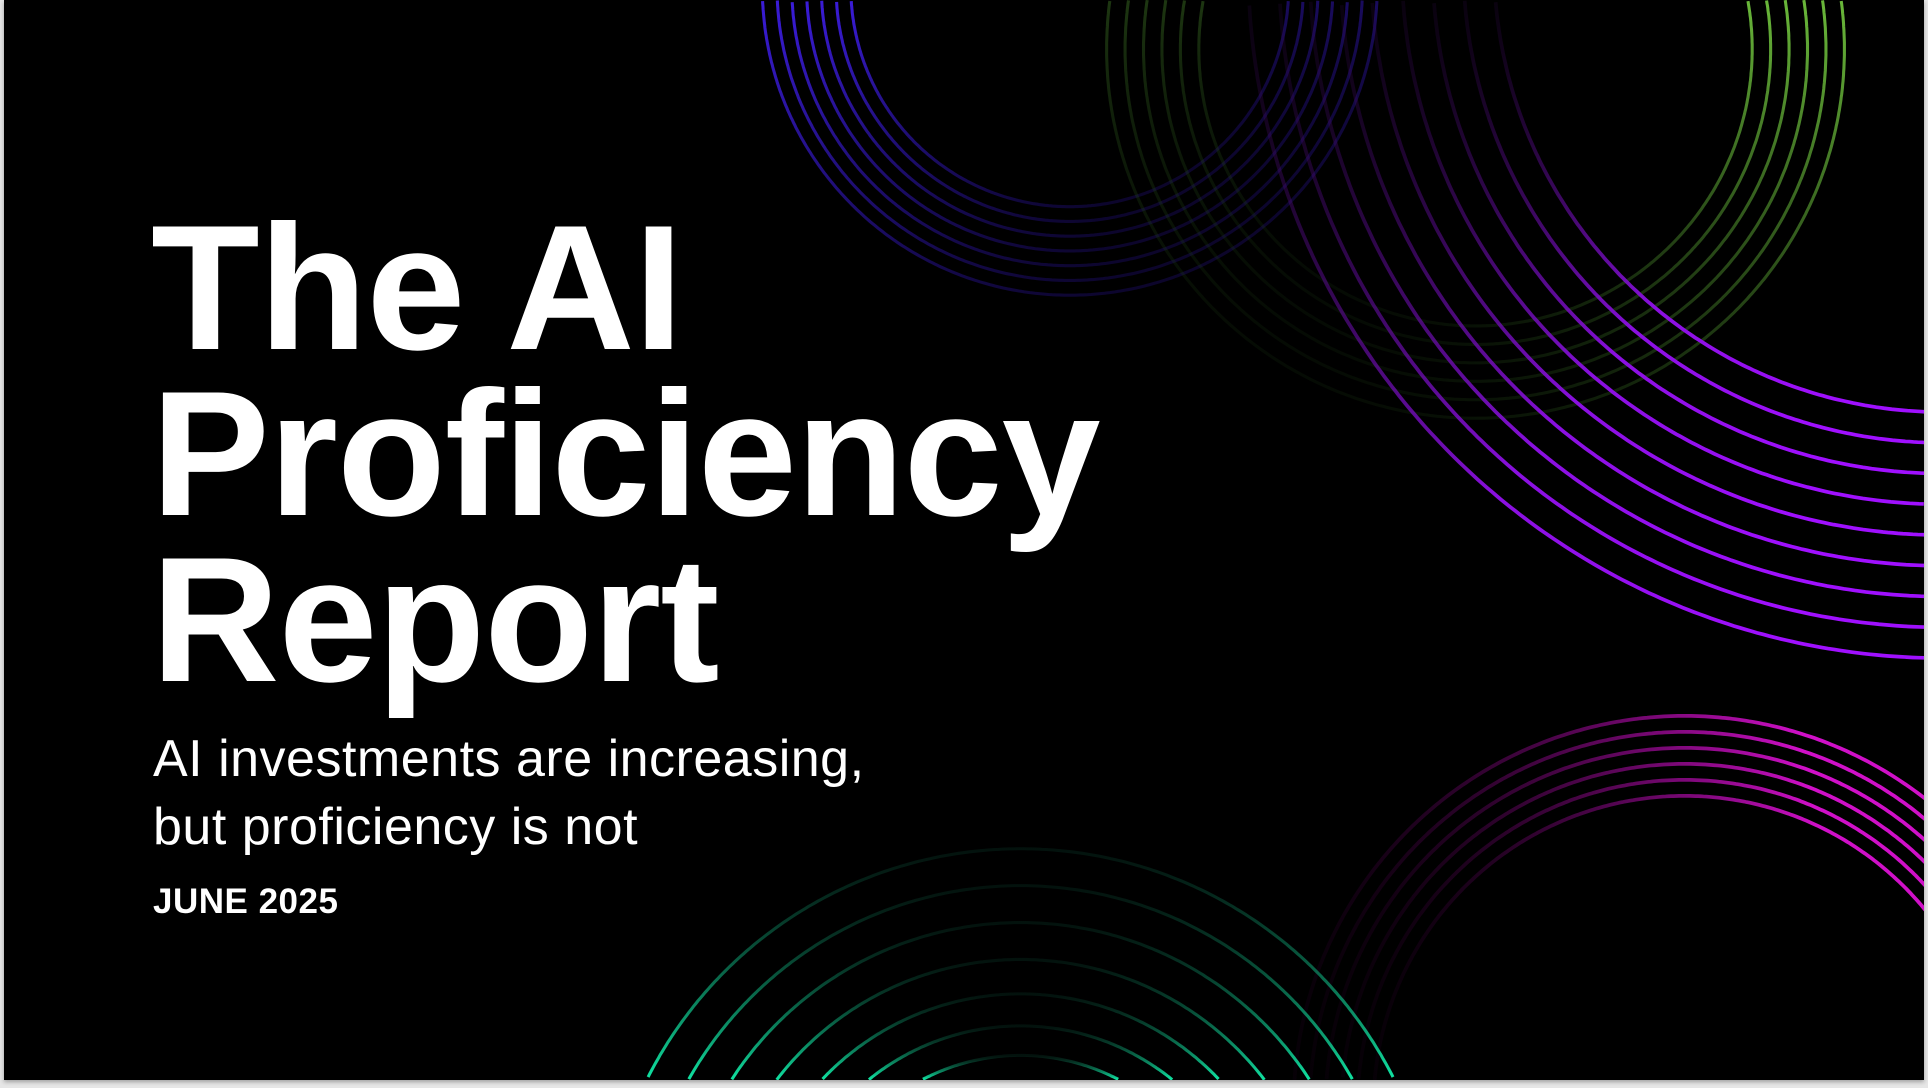 The width and height of the screenshot is (1928, 1088). Describe the element at coordinates (509, 759) in the screenshot. I see `subtitle-line: AI investments are increasing,` at that location.